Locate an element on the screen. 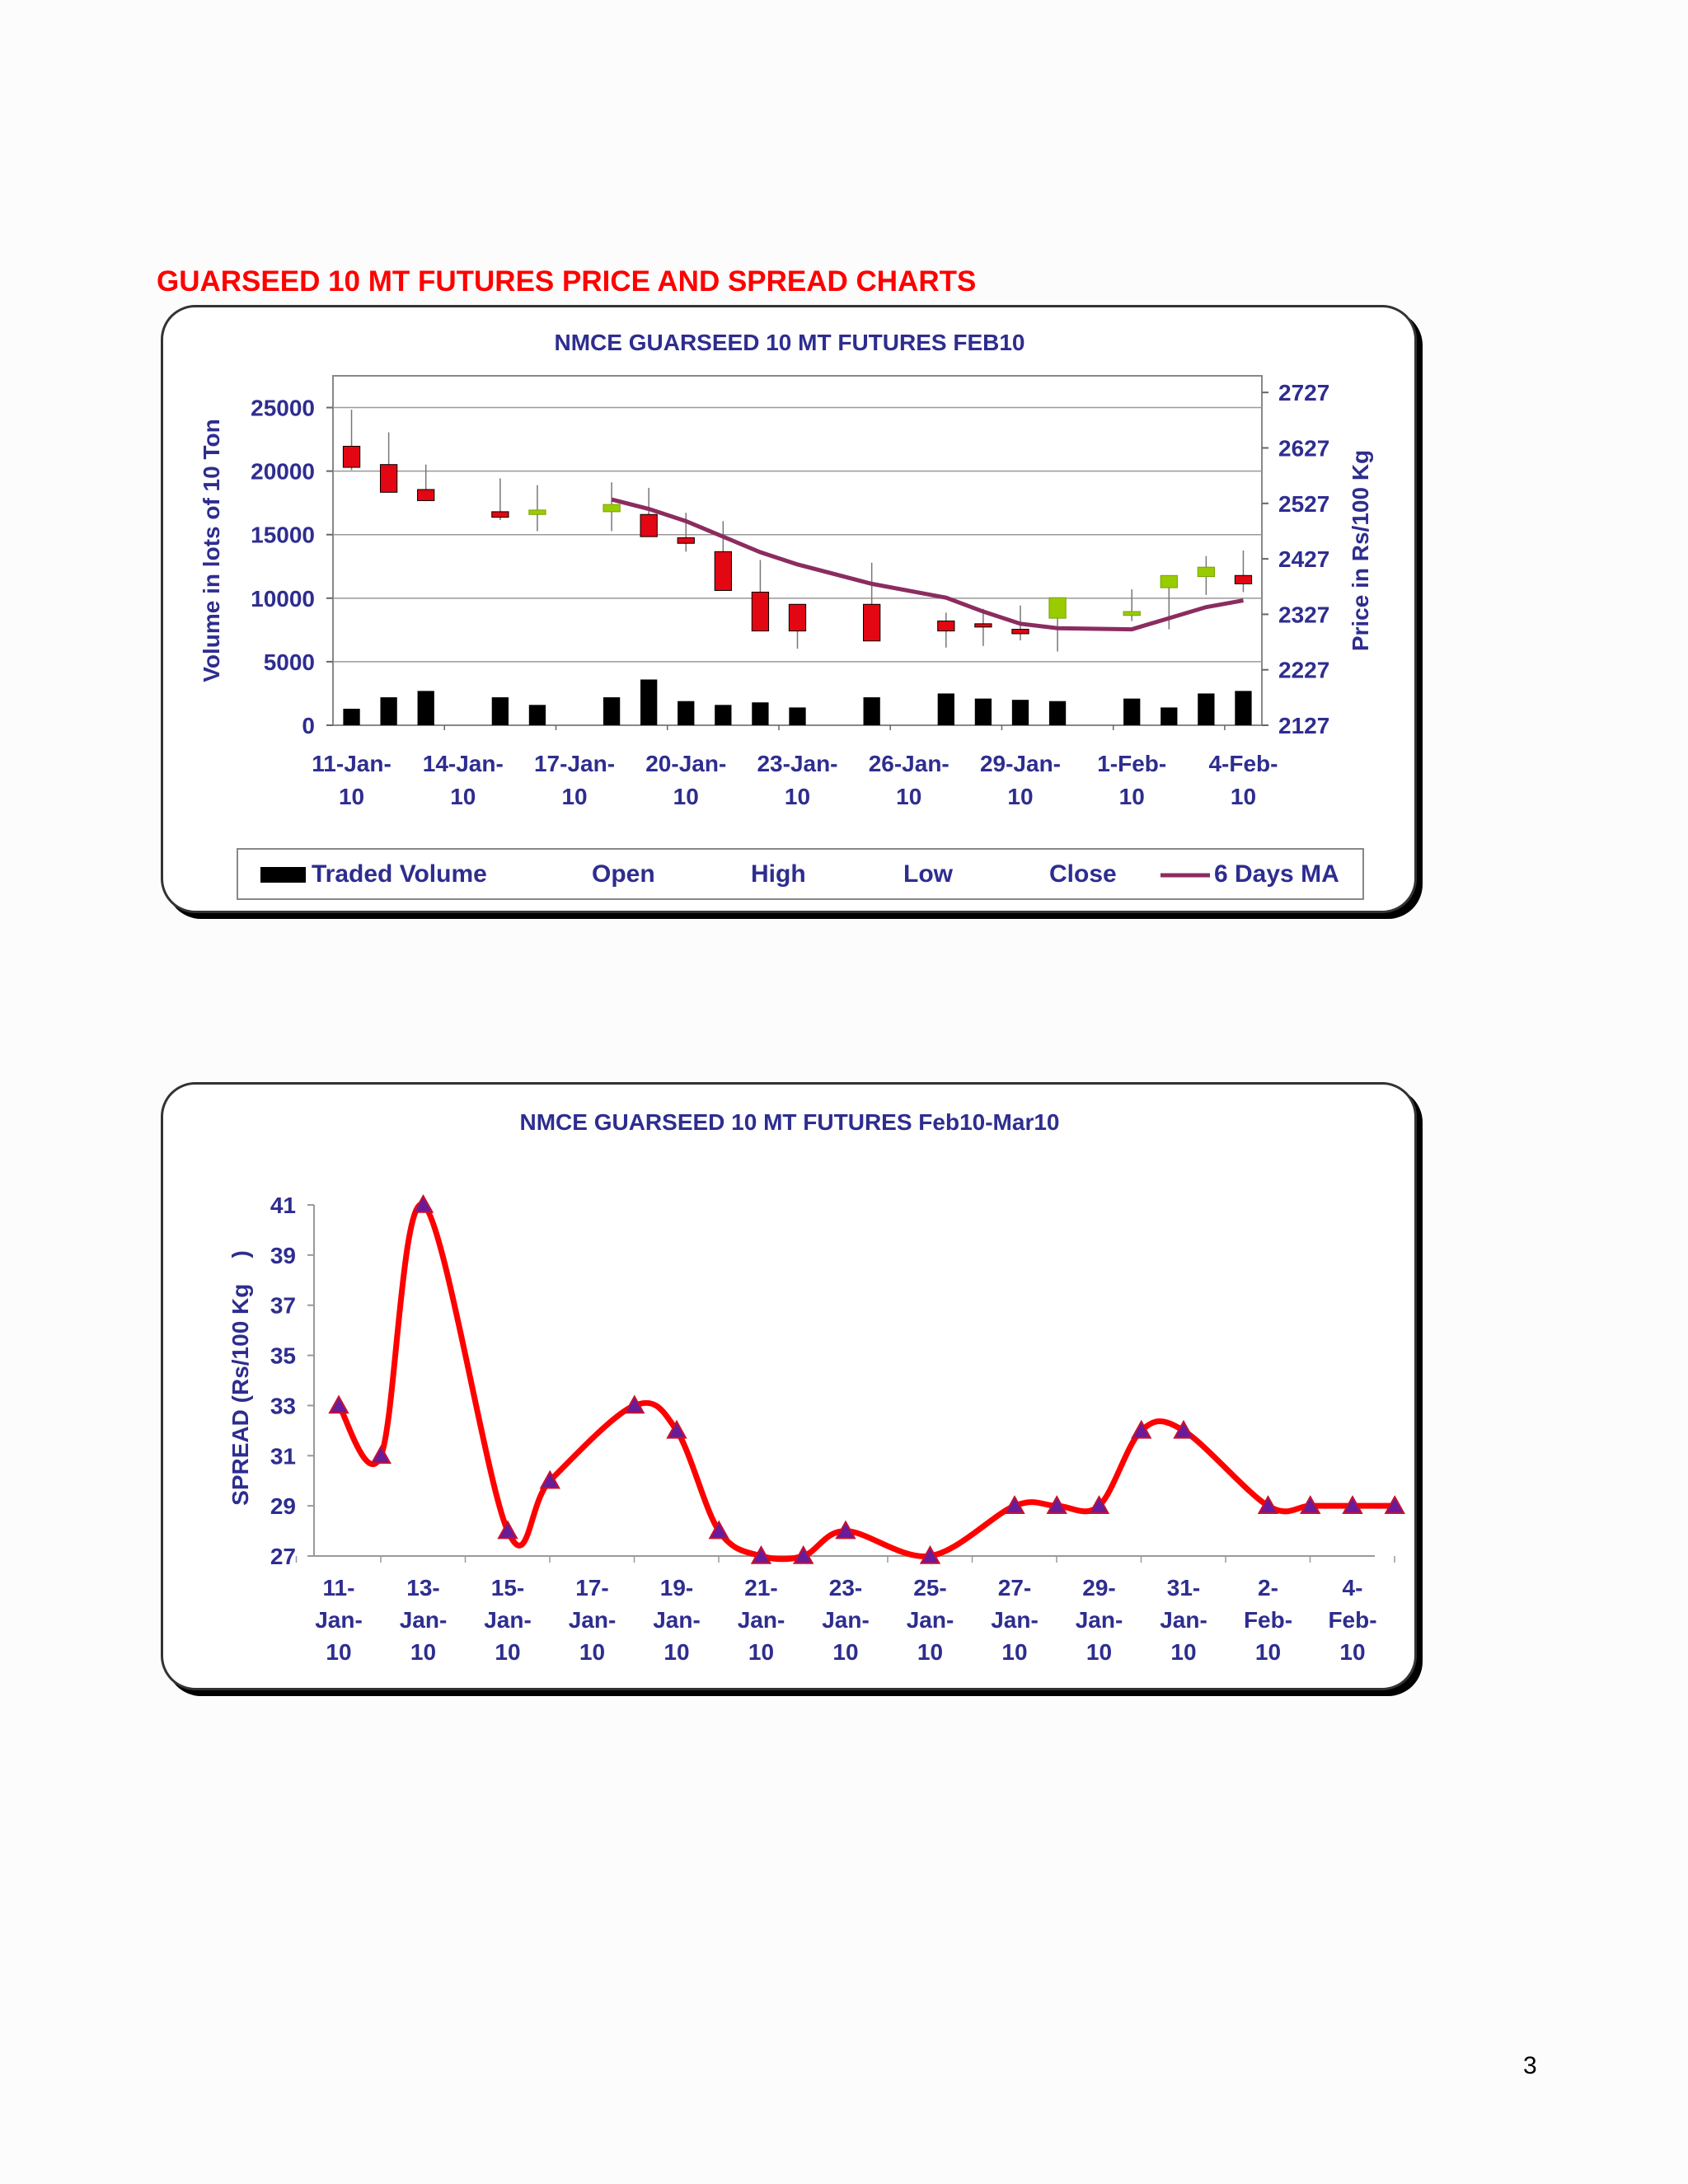 Image resolution: width=1688 pixels, height=2184 pixels. x-tick-label-part: 2- is located at coordinates (1268, 1588).